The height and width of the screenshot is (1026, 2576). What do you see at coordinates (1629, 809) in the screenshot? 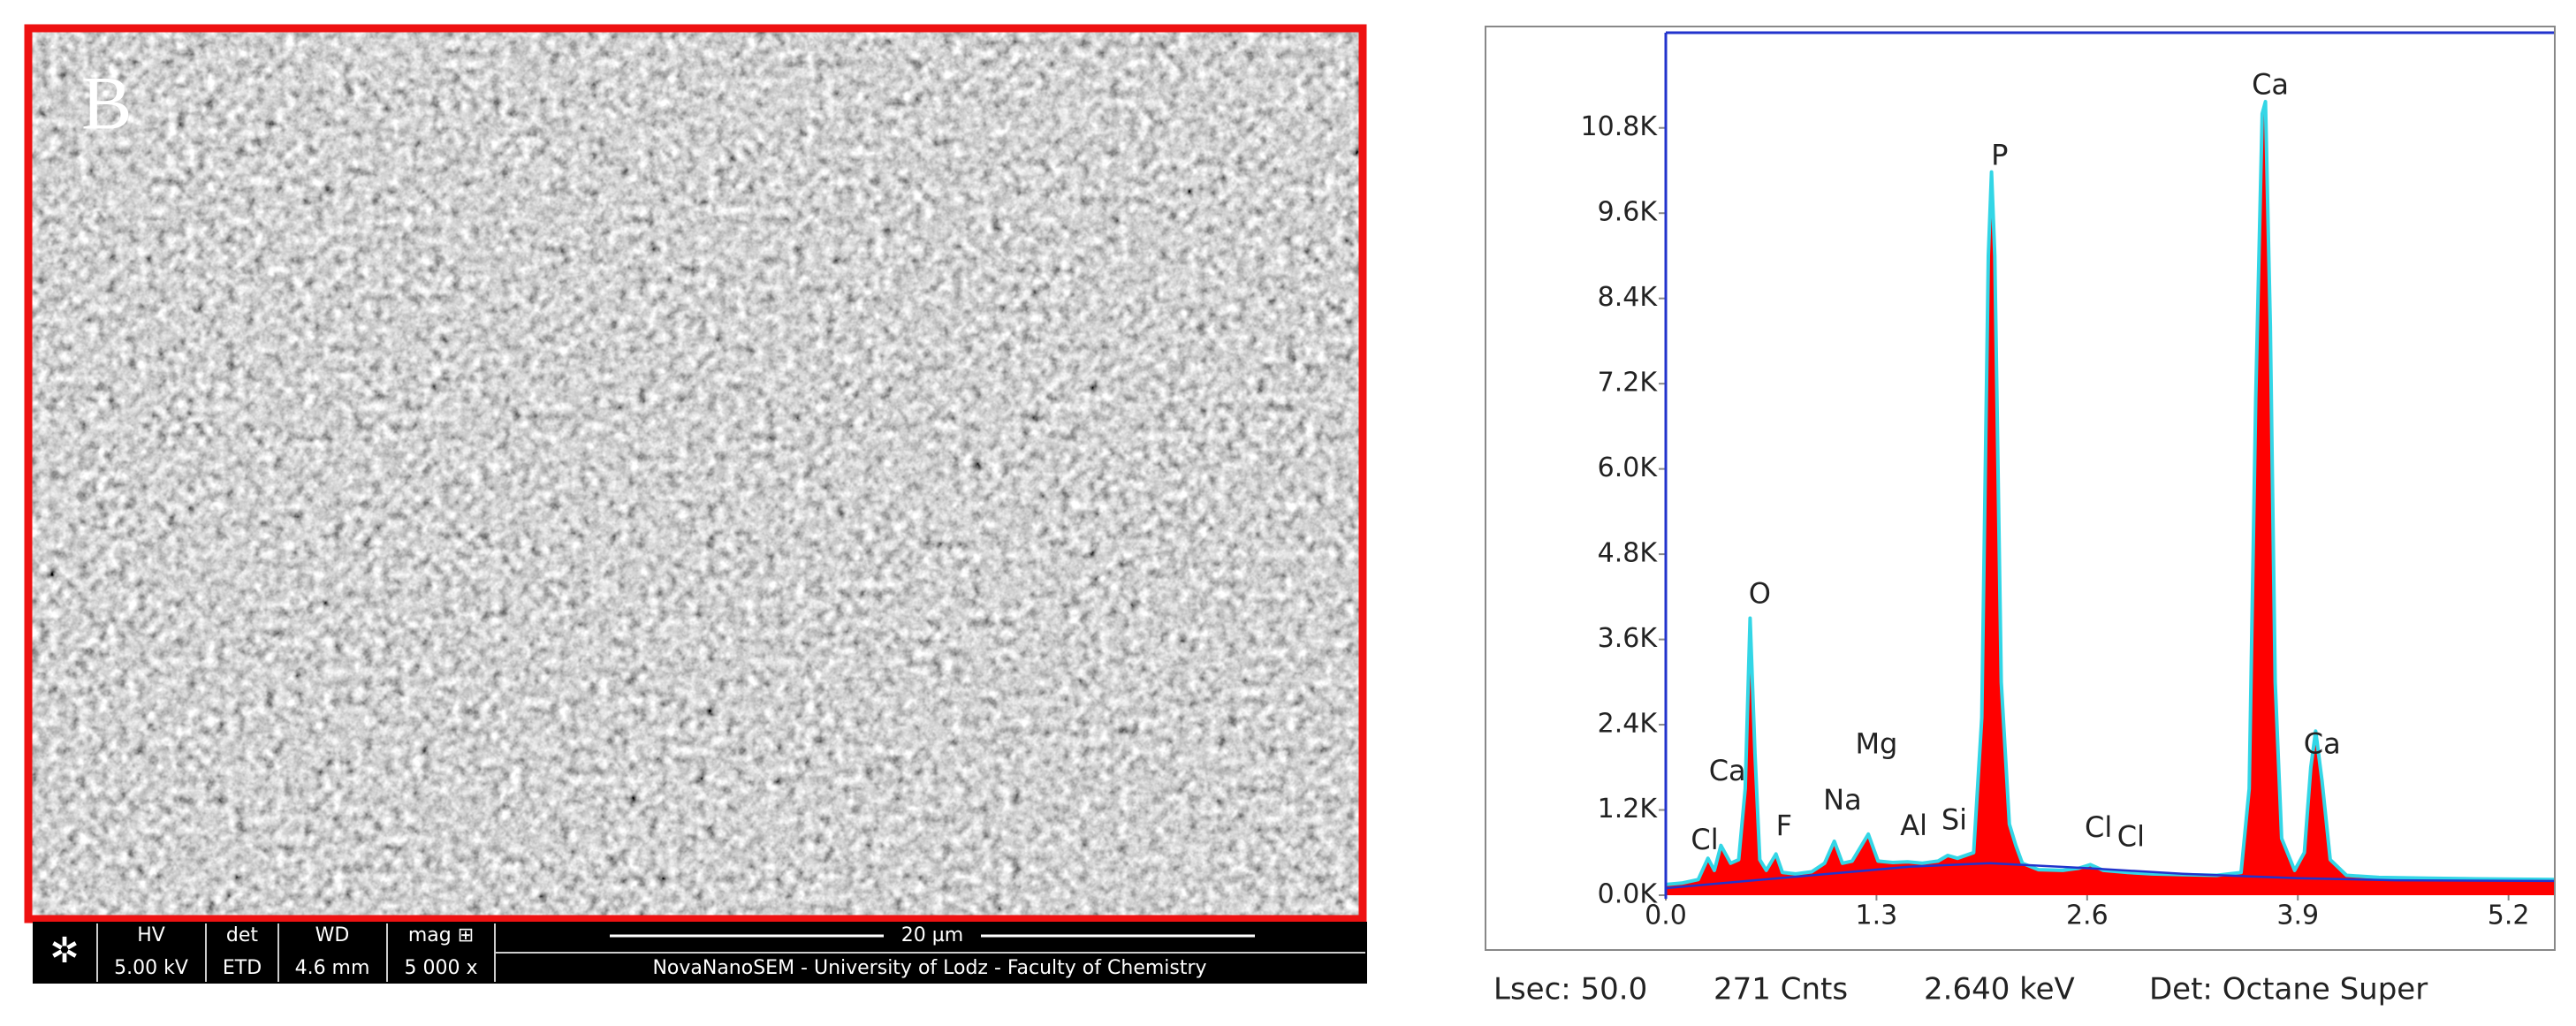
I see `y-tick-label: 1.2K` at bounding box center [1629, 809].